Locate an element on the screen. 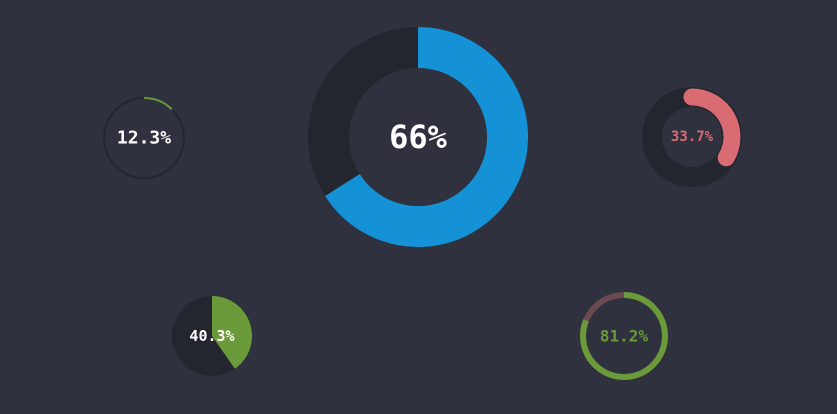 The width and height of the screenshot is (837, 414). value-label: 12.3% is located at coordinates (144, 138).